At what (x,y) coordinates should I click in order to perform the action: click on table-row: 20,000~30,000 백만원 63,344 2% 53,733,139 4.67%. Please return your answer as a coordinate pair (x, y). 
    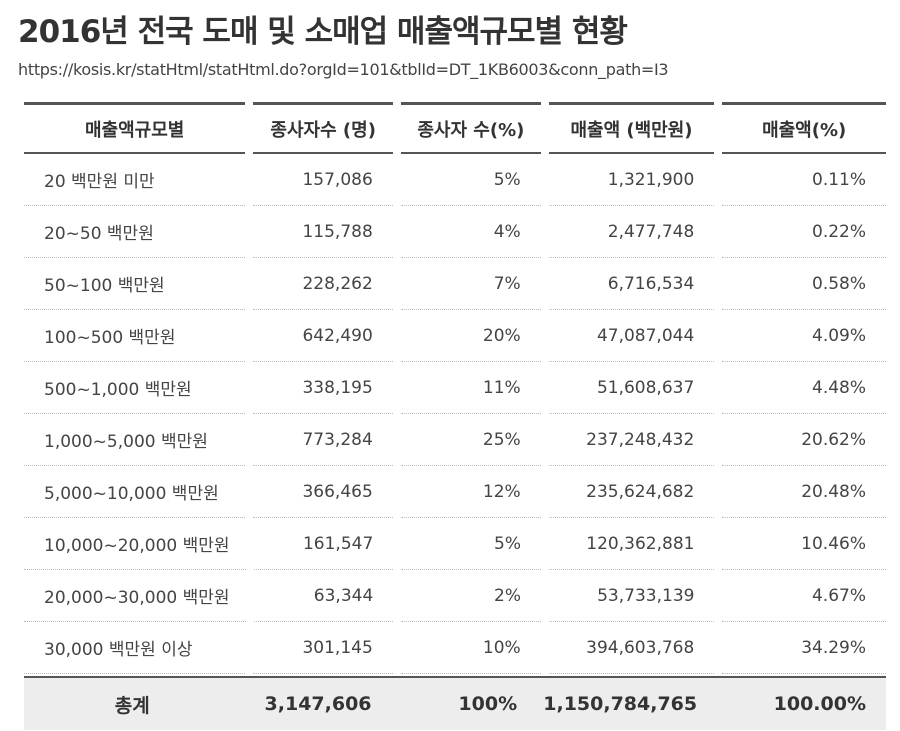
    Looking at the image, I should click on (455, 596).